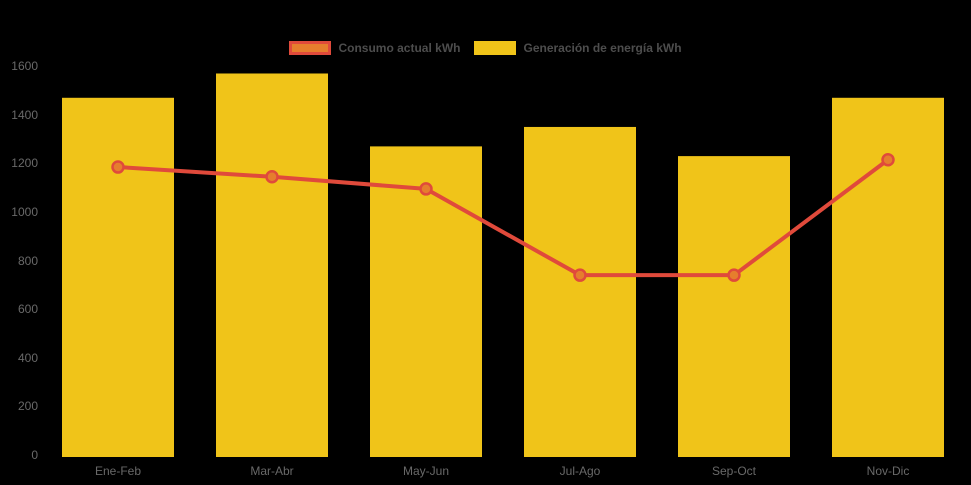 The width and height of the screenshot is (971, 485). Describe the element at coordinates (24, 212) in the screenshot. I see `y-tick-label: 1000` at that location.